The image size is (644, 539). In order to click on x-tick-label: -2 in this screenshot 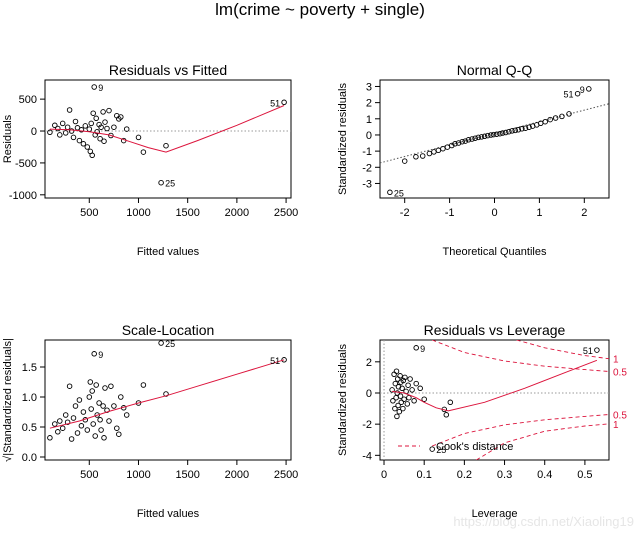, I will do `click(405, 213)`.